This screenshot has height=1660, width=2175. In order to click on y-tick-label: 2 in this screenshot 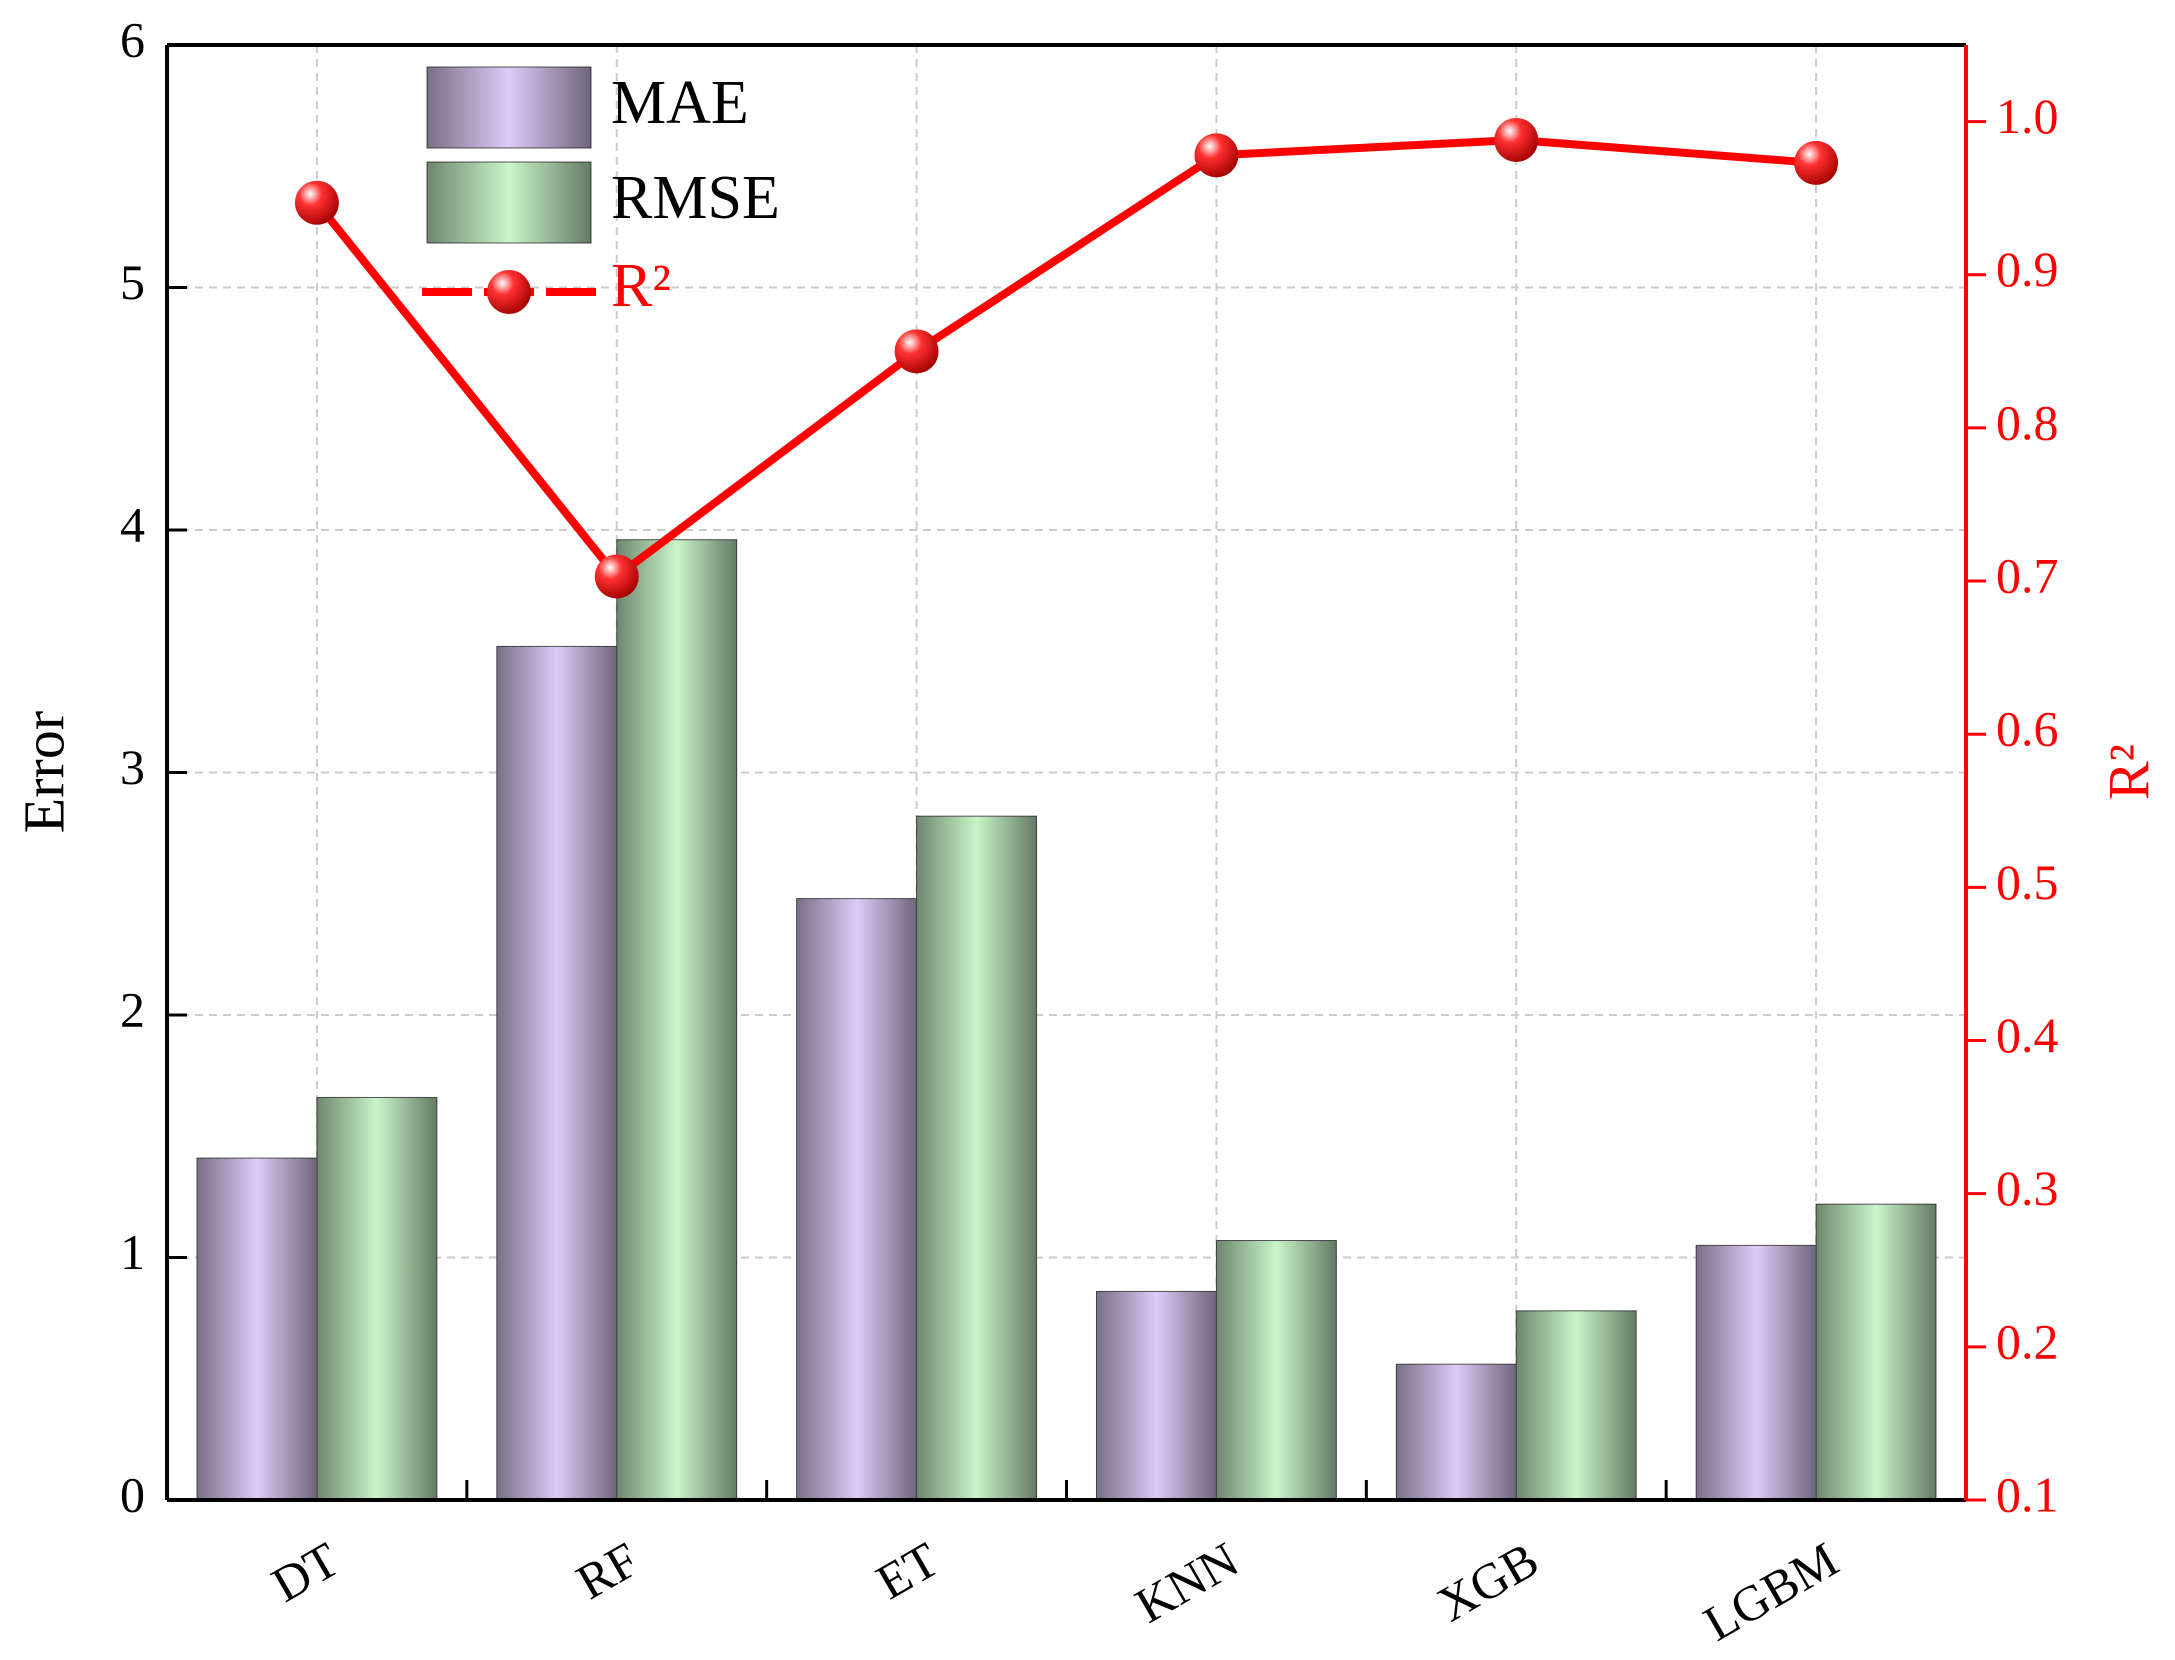, I will do `click(132, 1009)`.